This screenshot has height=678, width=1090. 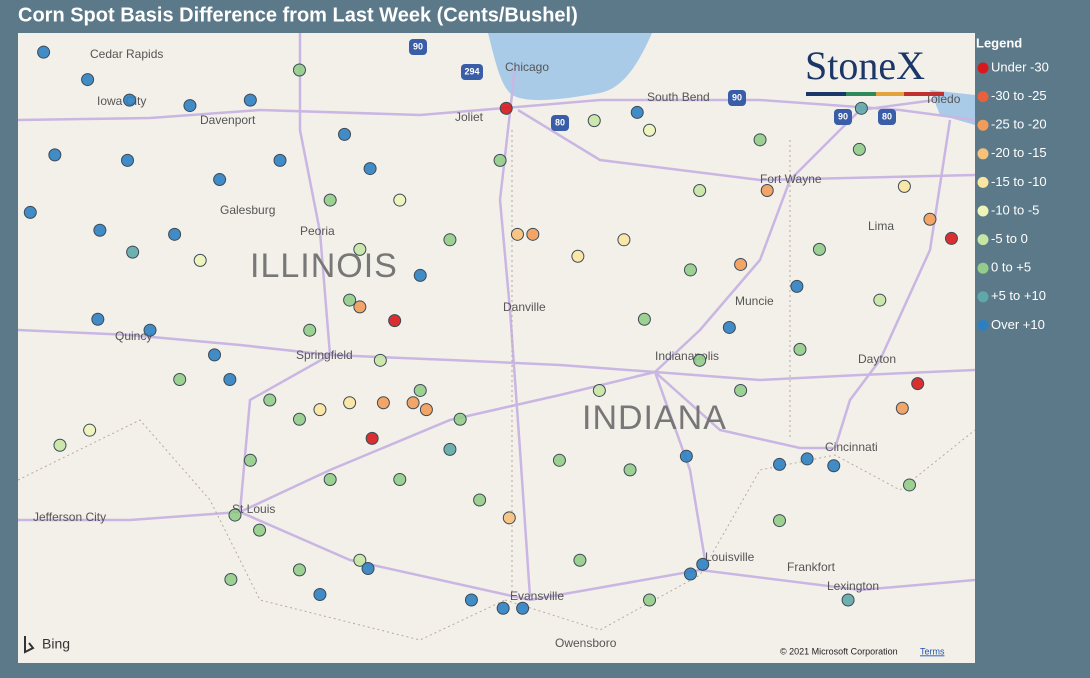 What do you see at coordinates (1011, 267) in the screenshot?
I see `legend-label: 0 to +5` at bounding box center [1011, 267].